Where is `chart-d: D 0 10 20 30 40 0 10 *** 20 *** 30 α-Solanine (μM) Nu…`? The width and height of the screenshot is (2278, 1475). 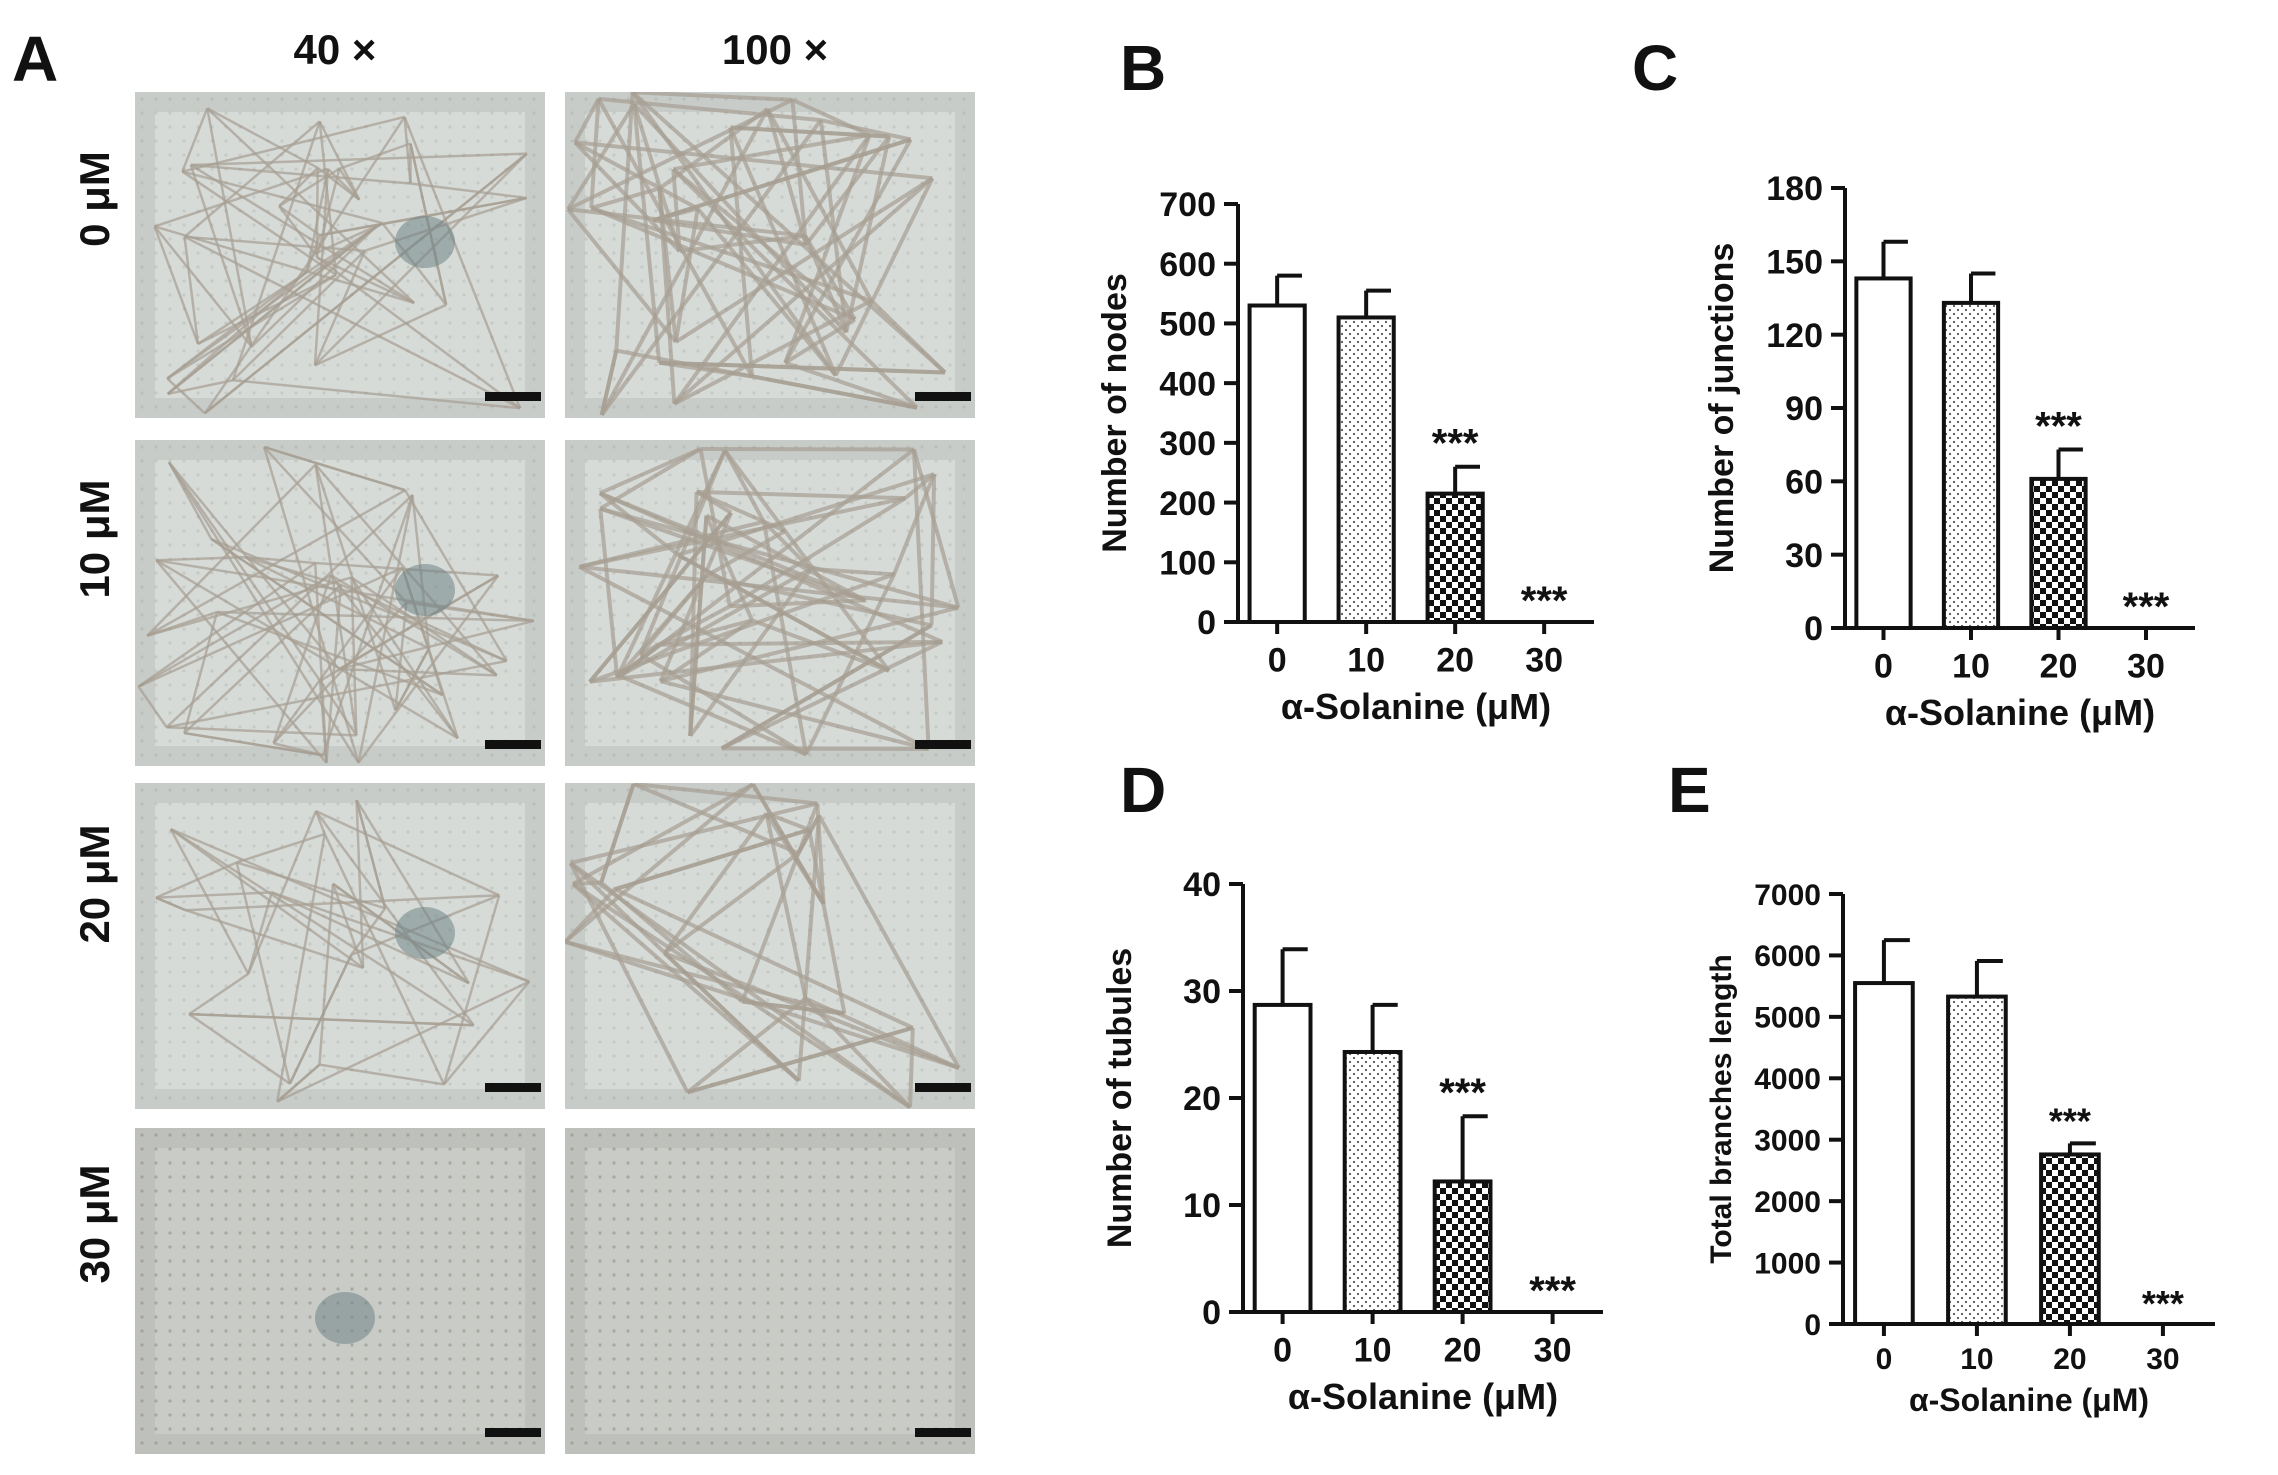 chart-d: D 0 10 20 30 40 0 10 *** 20 *** 30 α-Solanine (μM) Nu… is located at coordinates (1352, 1085).